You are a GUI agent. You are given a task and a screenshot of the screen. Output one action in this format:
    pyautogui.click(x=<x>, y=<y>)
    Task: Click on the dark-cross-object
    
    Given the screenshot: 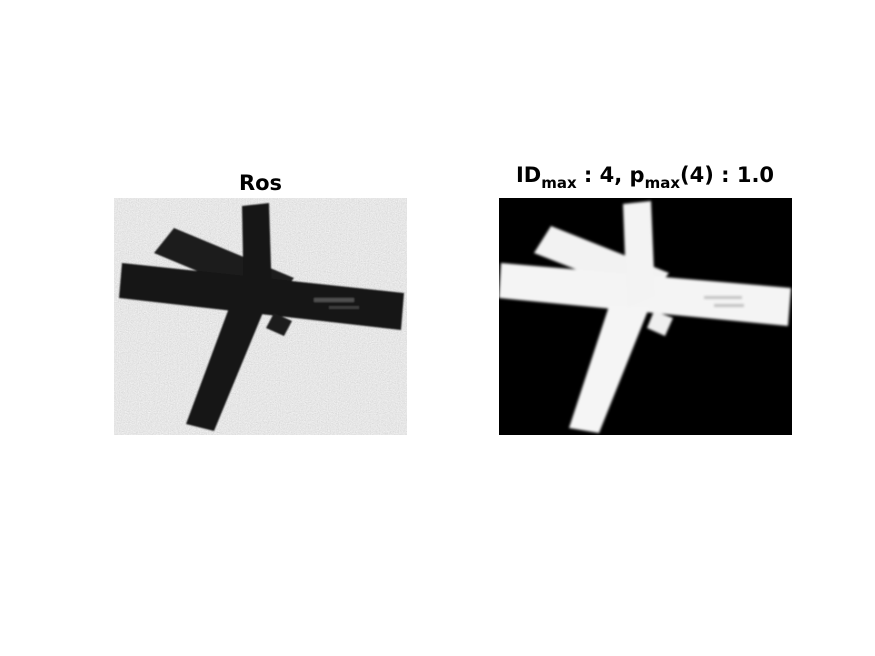 What is the action you would take?
    pyautogui.click(x=261, y=317)
    